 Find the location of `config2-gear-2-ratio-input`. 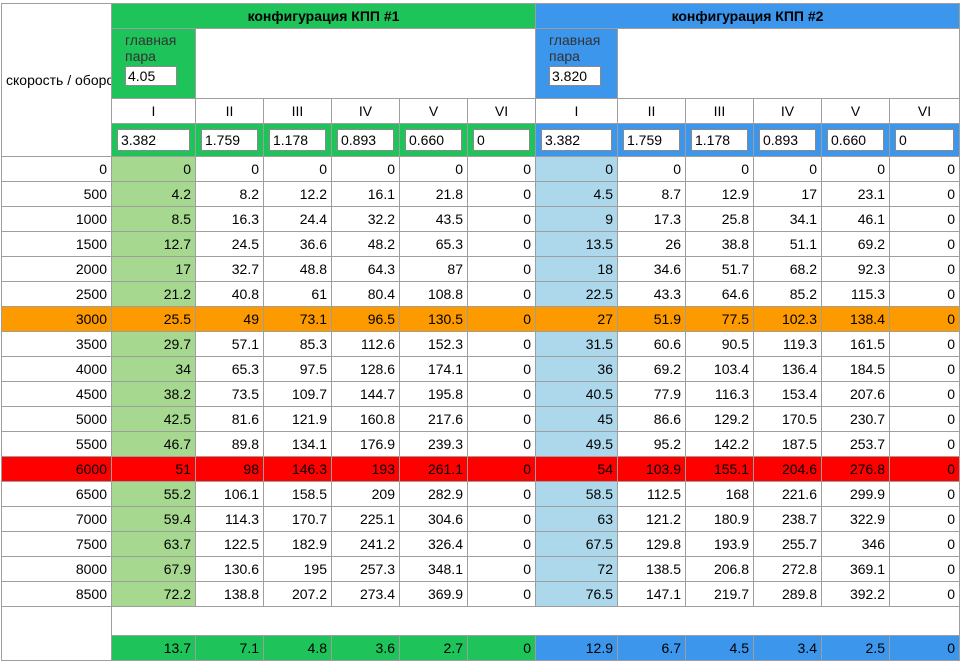

config2-gear-2-ratio-input is located at coordinates (651, 140).